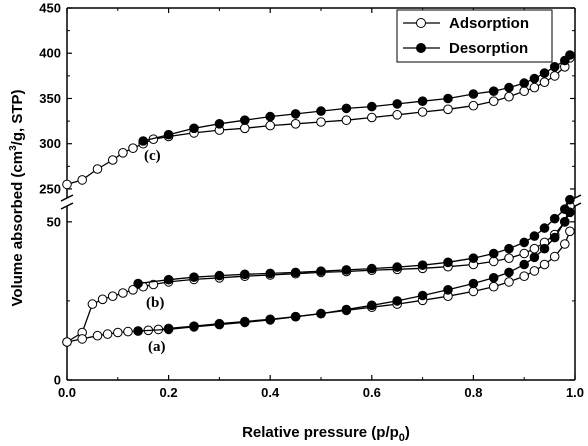 The width and height of the screenshot is (588, 446). I want to click on x-axis-label-subscript: 0, so click(402, 438).